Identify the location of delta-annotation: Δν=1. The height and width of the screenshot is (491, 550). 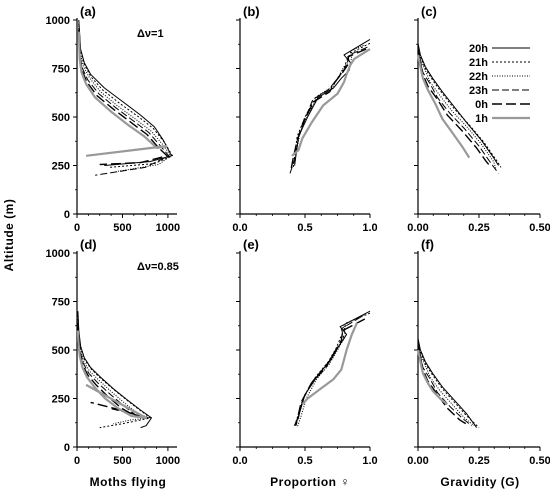
(150, 34).